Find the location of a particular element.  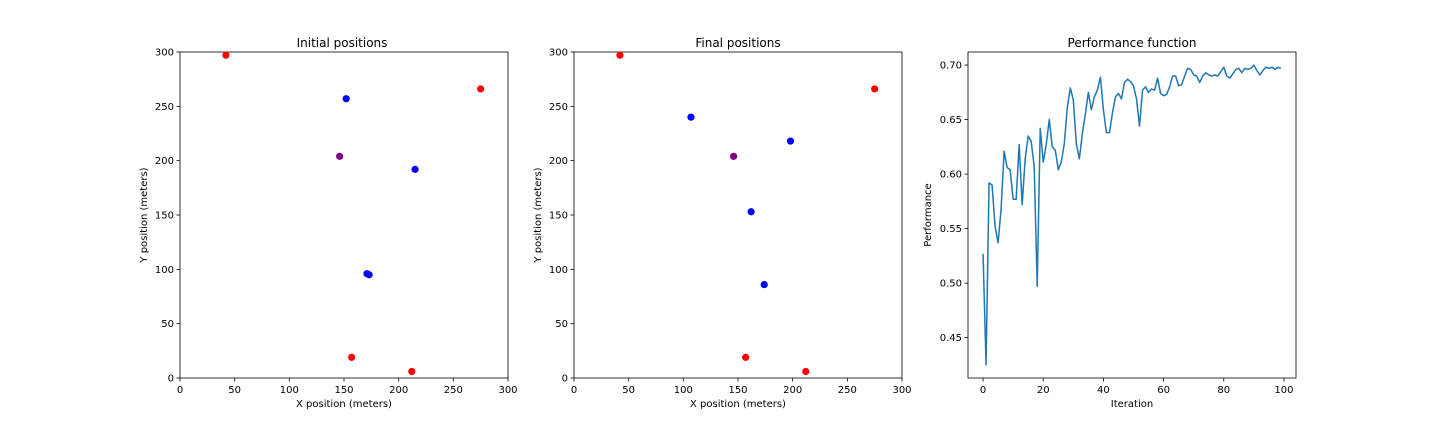

chart-title: Final positions is located at coordinates (737, 43).